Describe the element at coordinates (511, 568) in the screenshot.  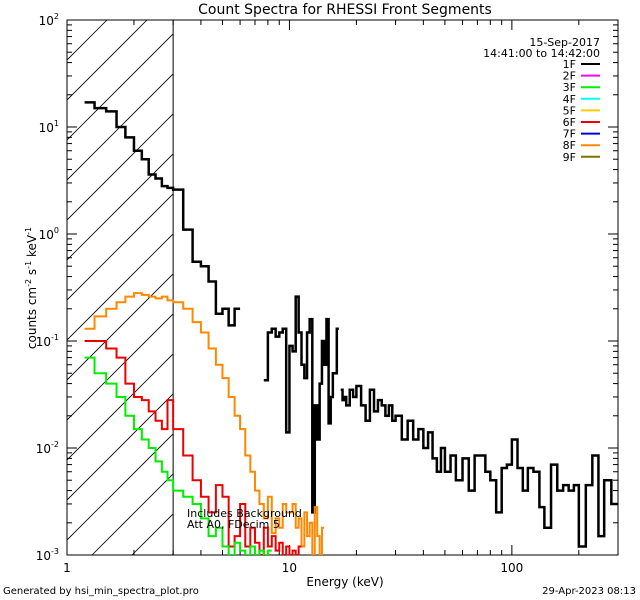
I see `x-tick-label: 100` at that location.